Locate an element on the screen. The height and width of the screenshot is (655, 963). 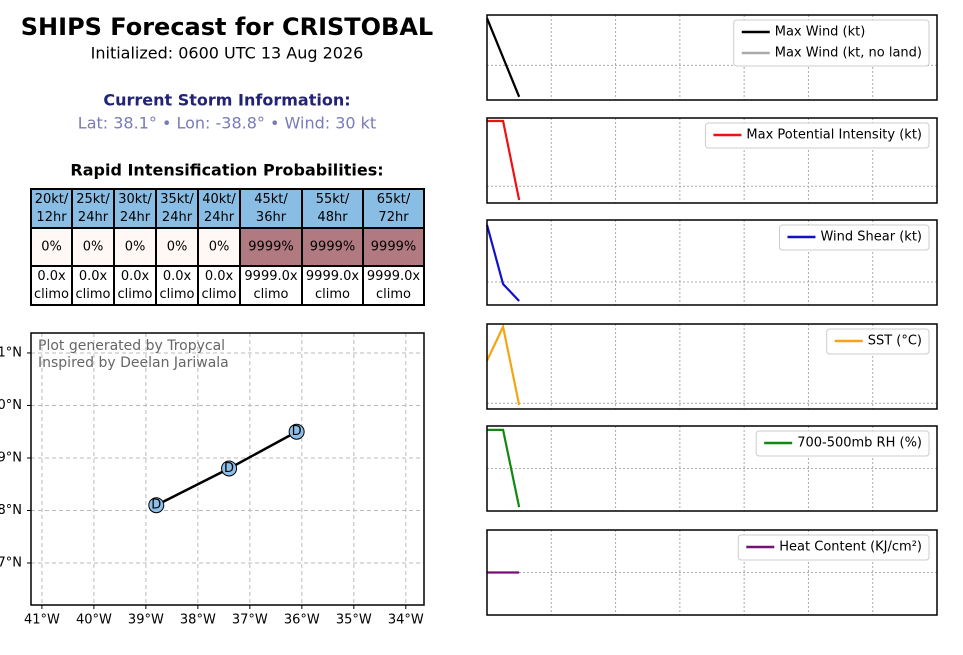
x-tick-label: 37°W is located at coordinates (250, 620).